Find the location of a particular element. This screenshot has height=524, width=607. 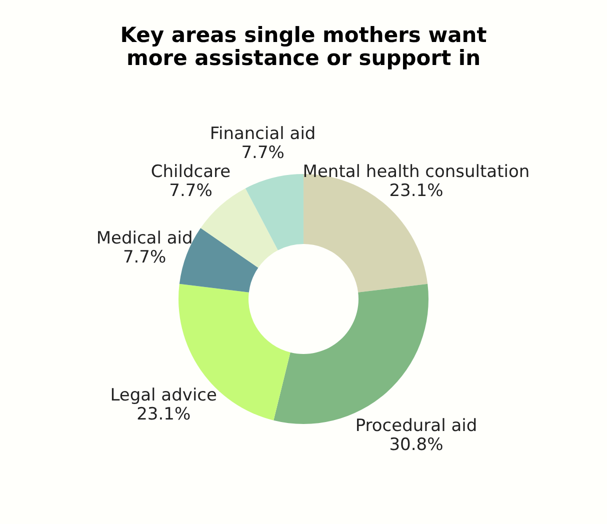

slice-label: Childcare is located at coordinates (190, 172).